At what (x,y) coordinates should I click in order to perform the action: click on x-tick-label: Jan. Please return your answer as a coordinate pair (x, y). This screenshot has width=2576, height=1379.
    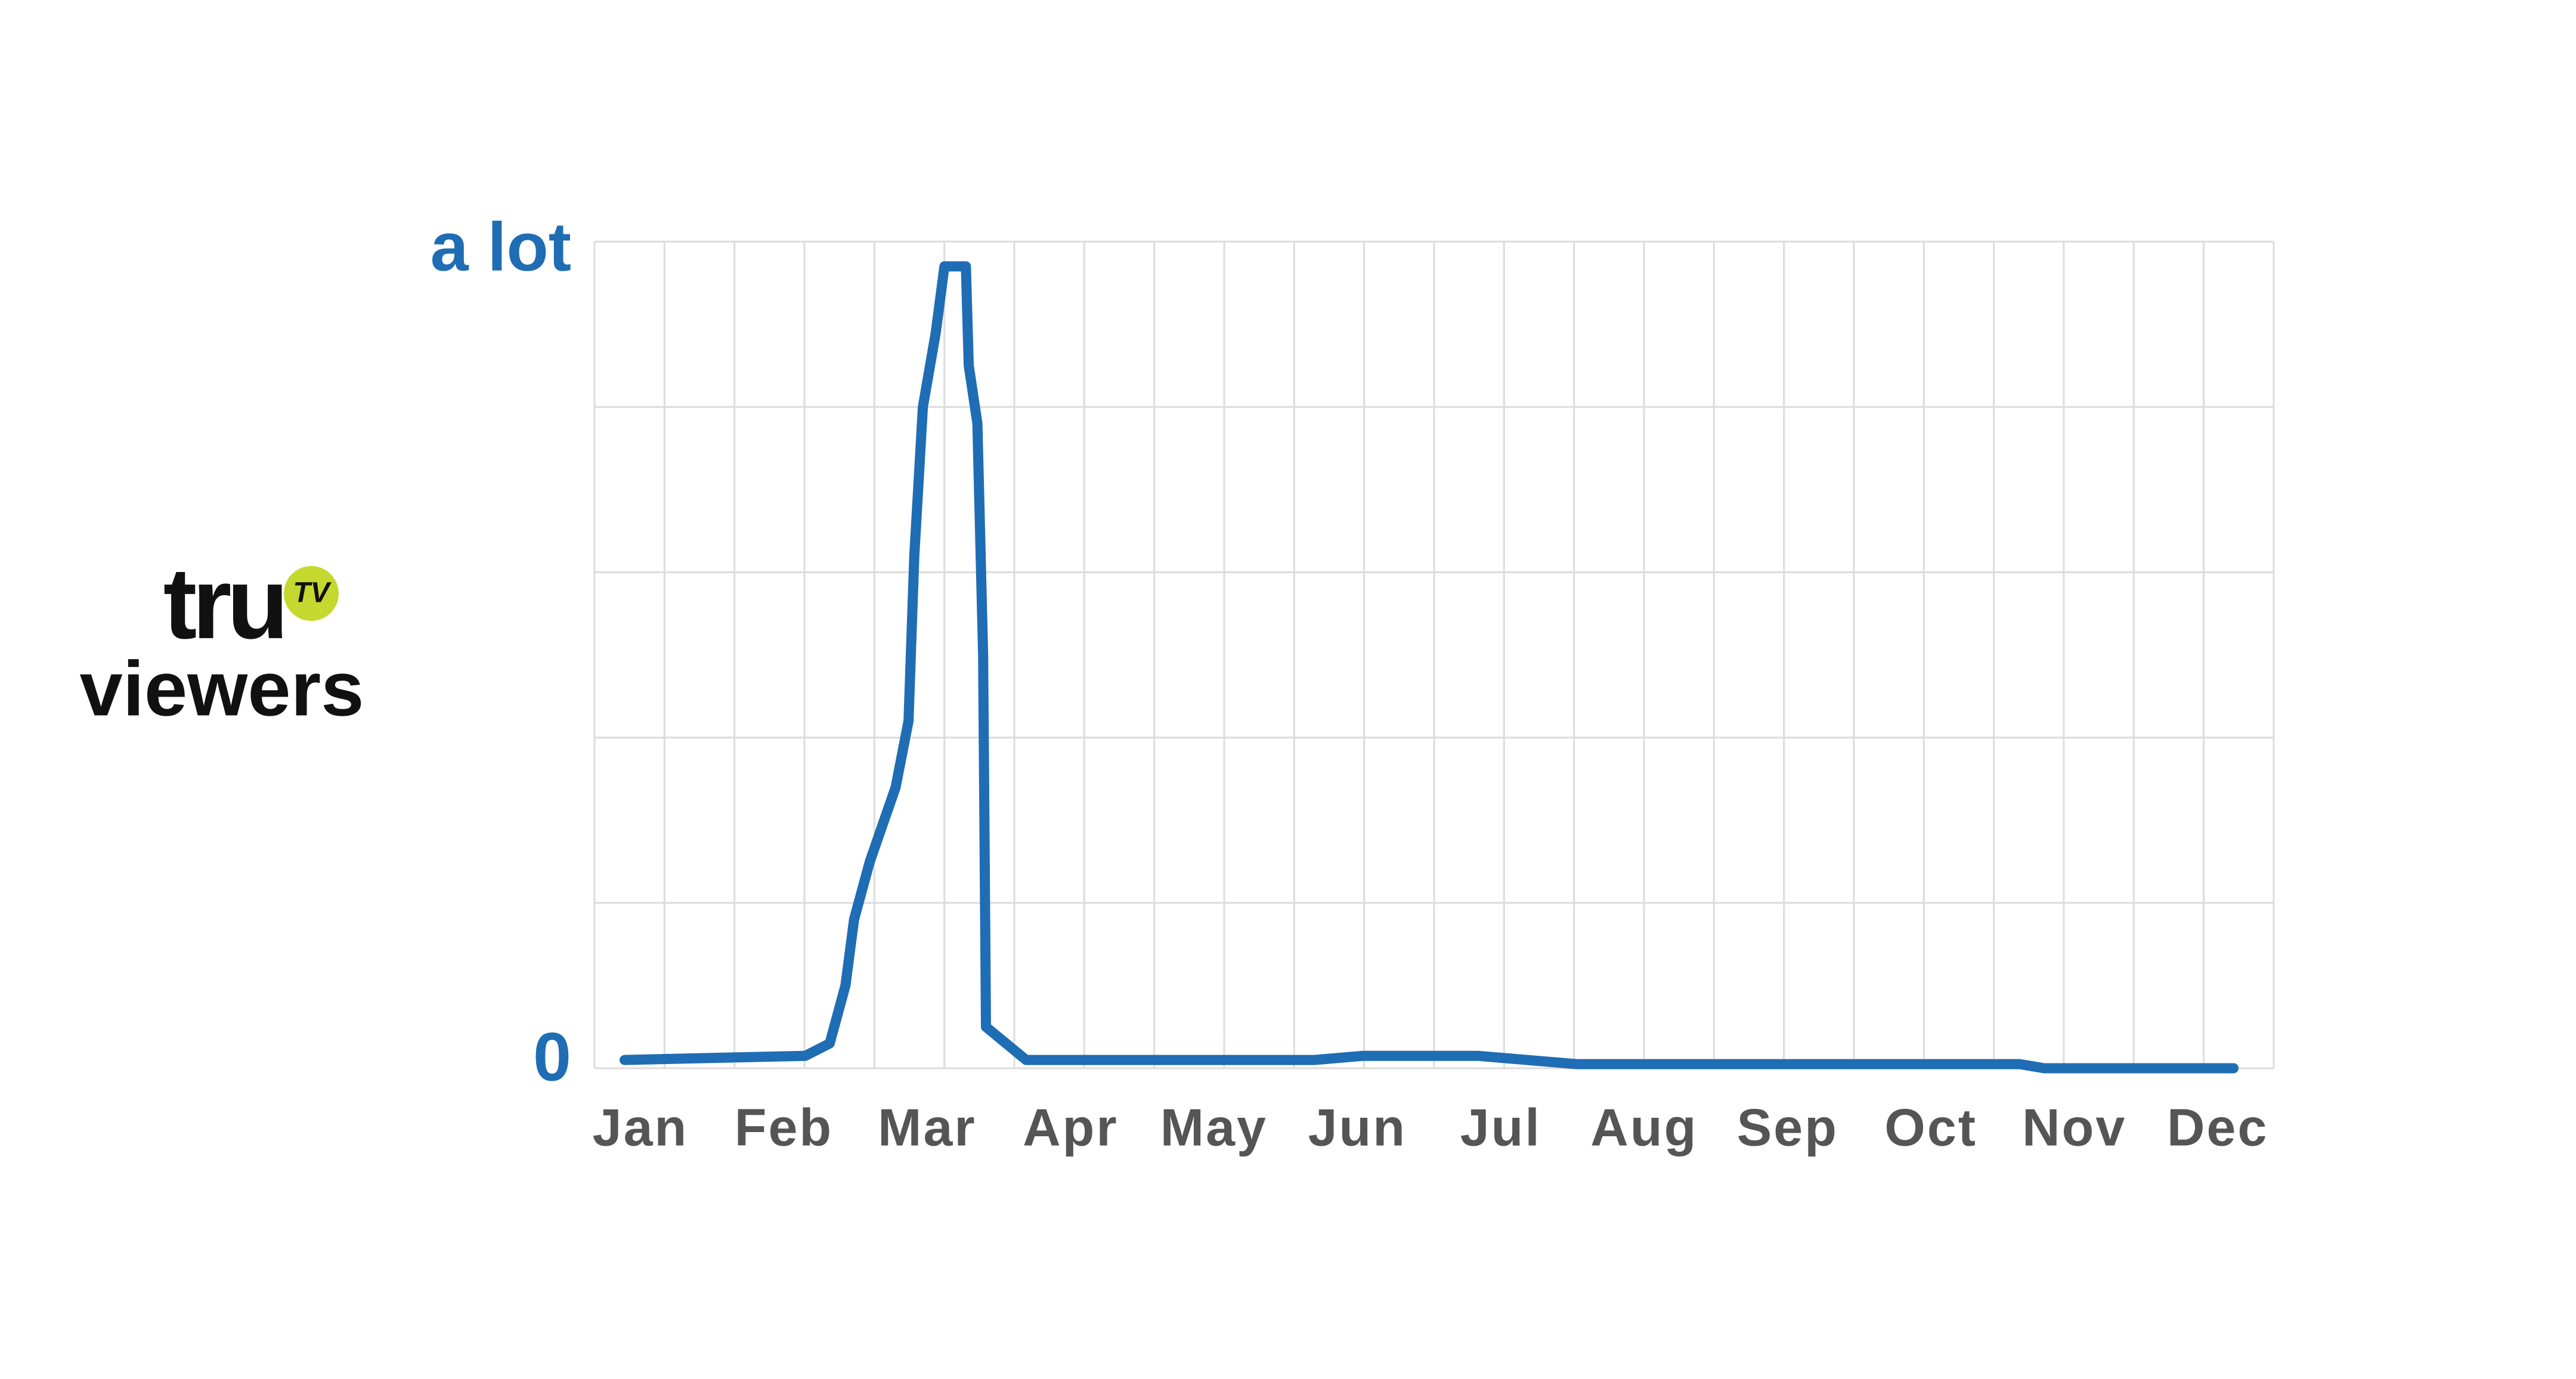
    Looking at the image, I should click on (641, 1127).